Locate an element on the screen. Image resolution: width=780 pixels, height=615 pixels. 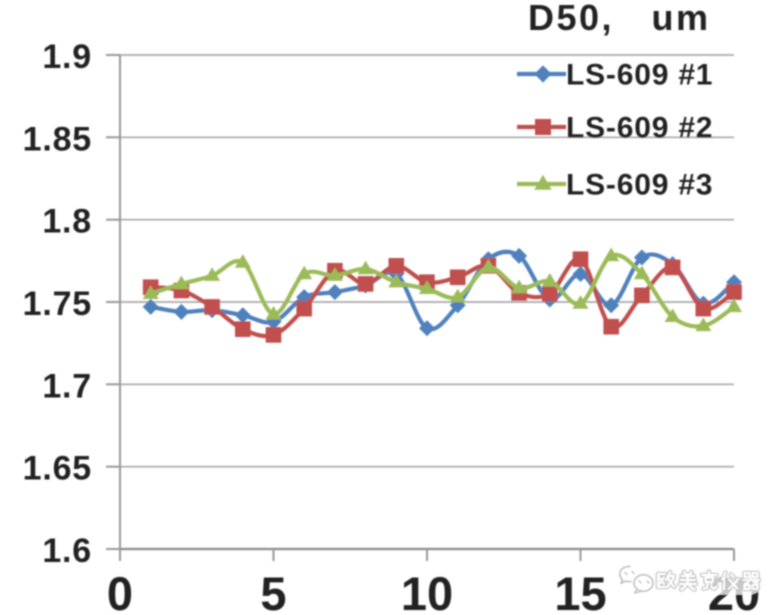
svg-text: 1.75 is located at coordinates (57, 304).